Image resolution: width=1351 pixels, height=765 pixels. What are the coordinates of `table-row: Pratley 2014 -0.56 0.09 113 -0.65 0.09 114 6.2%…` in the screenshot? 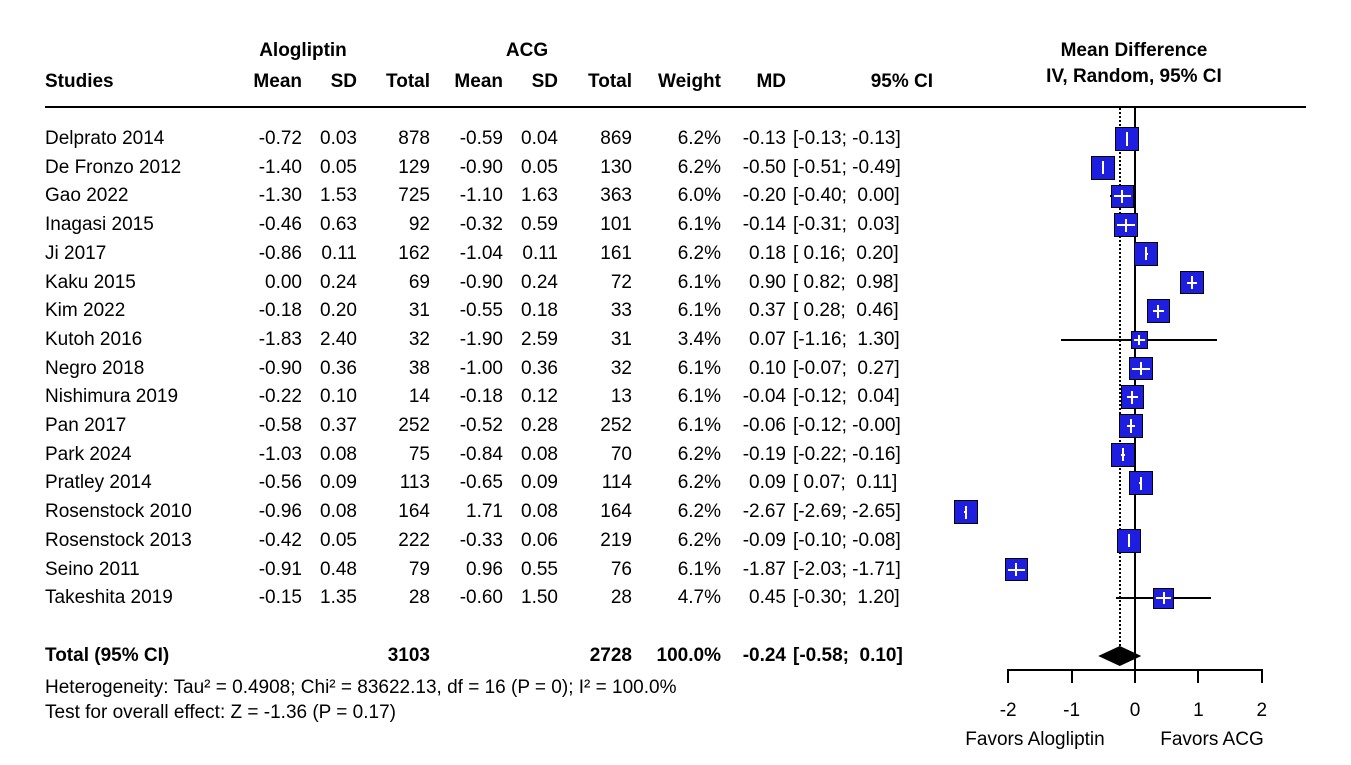 It's located at (675, 483).